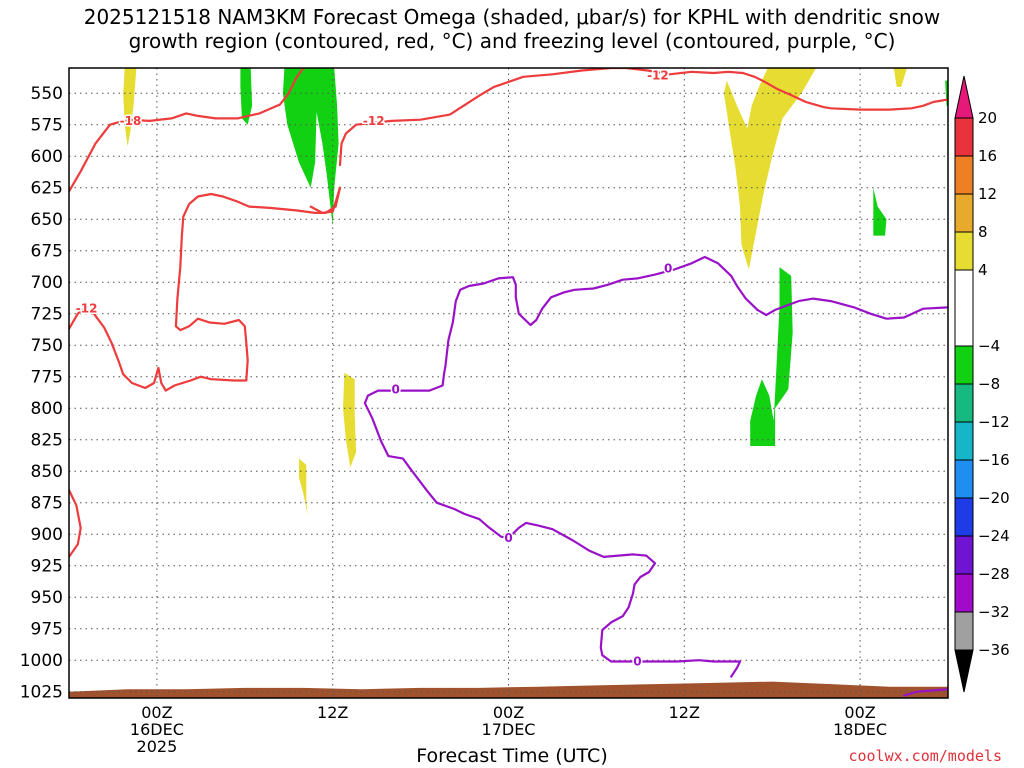  I want to click on contour-label-3: -12, so click(87, 309).